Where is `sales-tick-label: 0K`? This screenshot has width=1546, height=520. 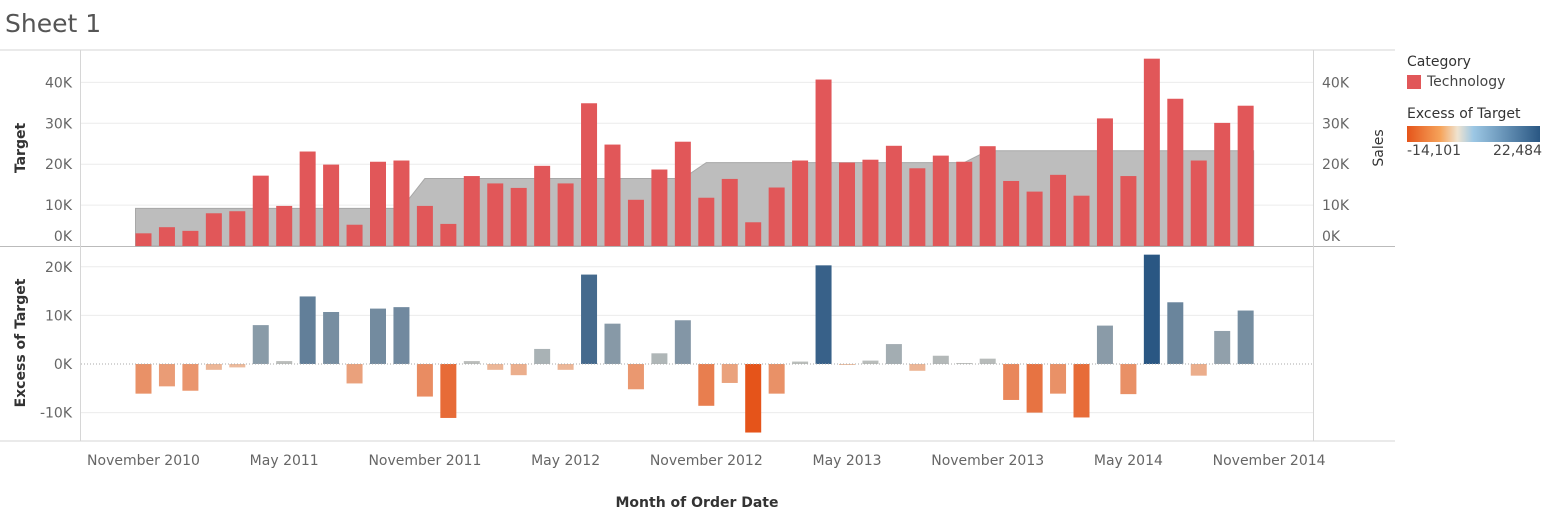 sales-tick-label: 0K is located at coordinates (1331, 237).